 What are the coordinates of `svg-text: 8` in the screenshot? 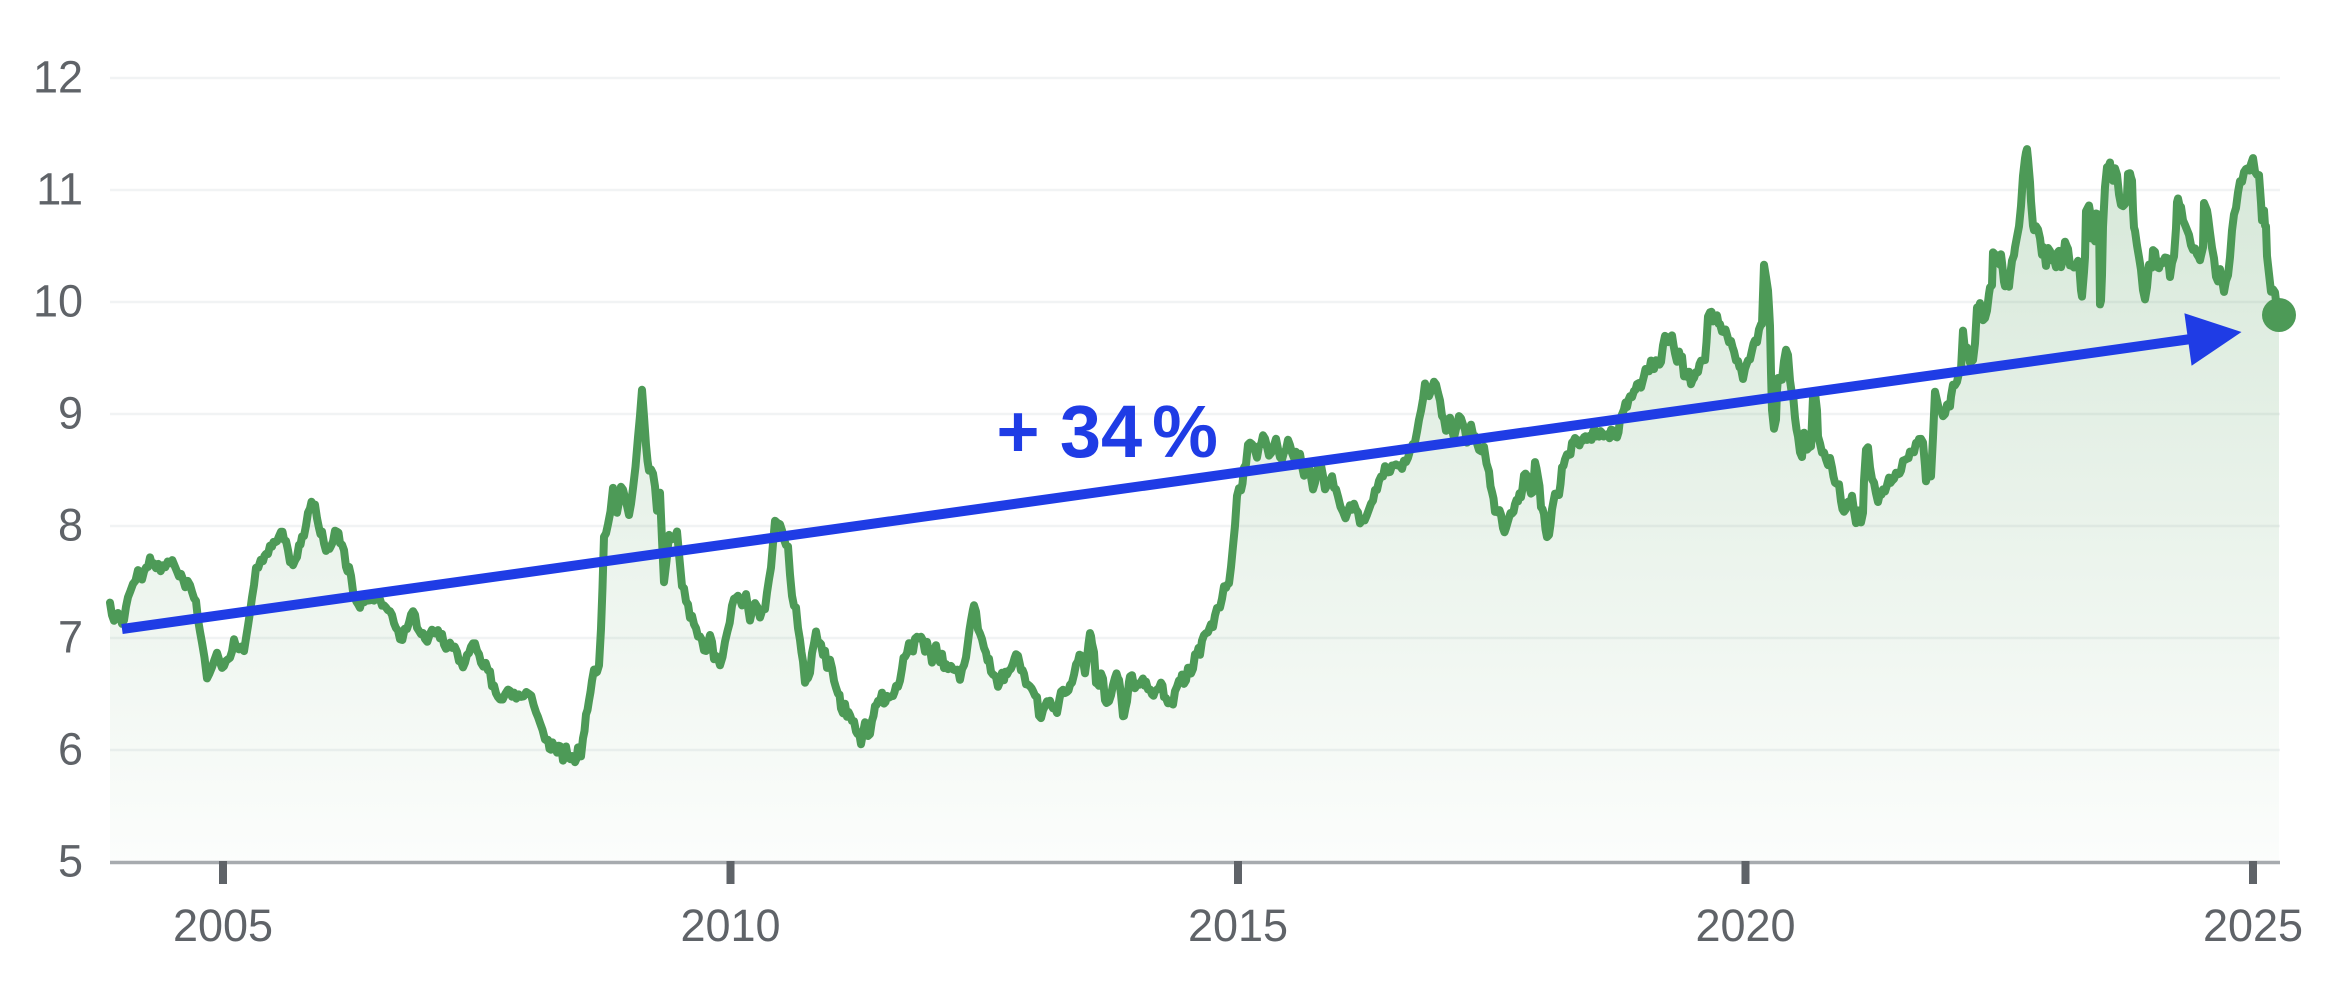 It's located at (70, 525).